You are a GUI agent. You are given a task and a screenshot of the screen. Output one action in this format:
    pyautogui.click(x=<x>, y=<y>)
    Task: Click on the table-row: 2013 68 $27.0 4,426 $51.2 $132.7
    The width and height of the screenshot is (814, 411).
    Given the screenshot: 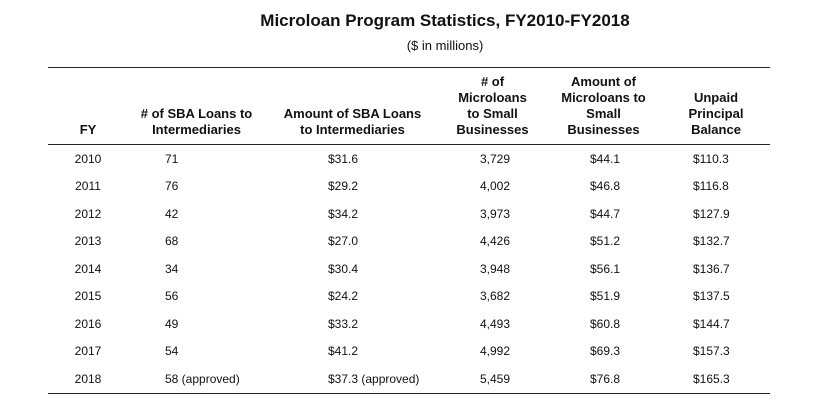 What is the action you would take?
    pyautogui.click(x=409, y=242)
    